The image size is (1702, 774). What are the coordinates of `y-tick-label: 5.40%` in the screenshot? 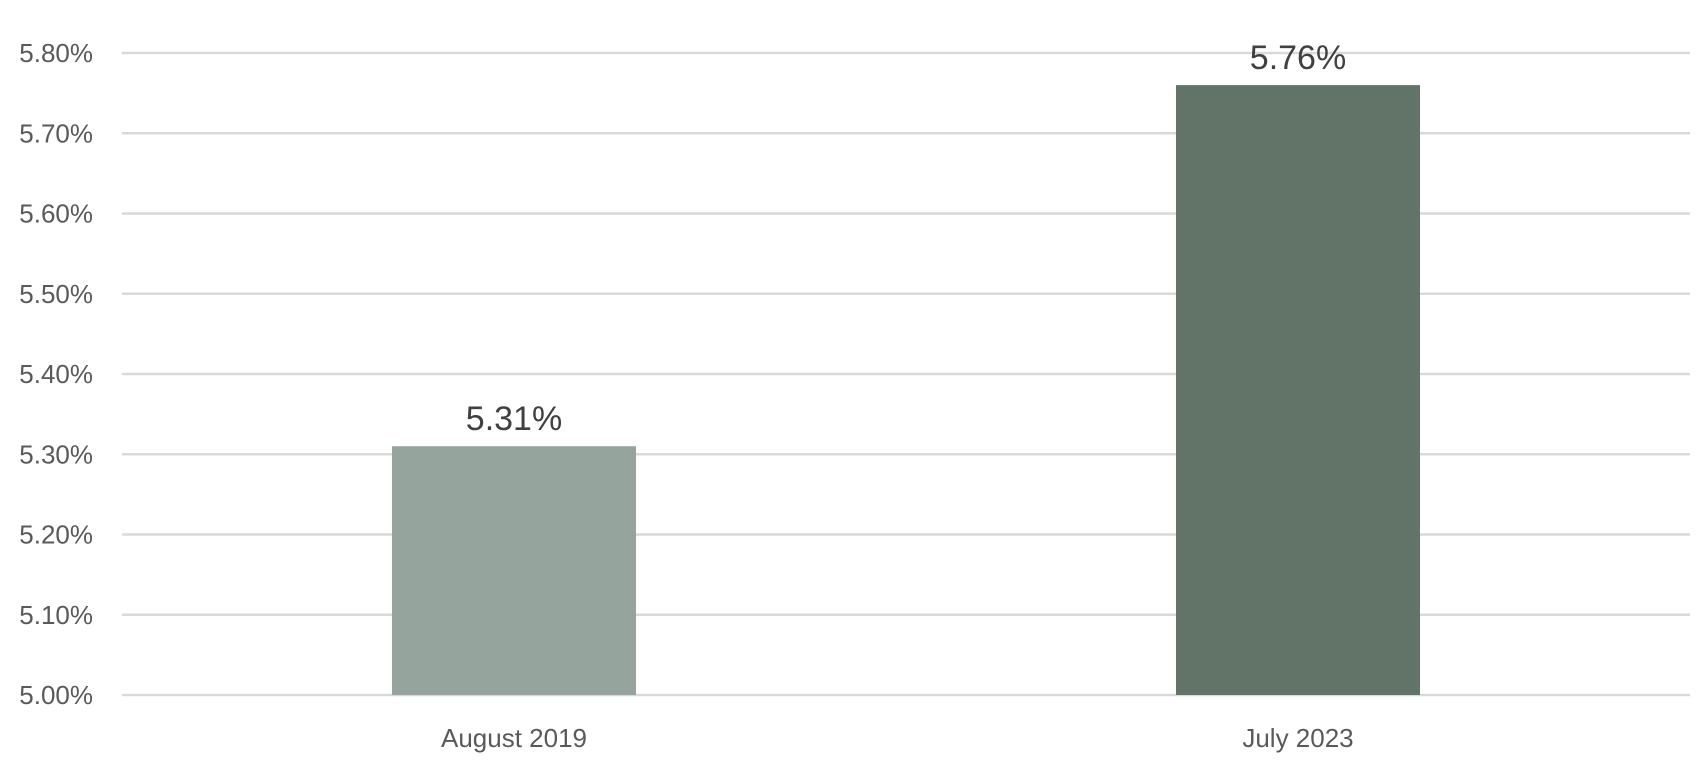 It's located at (56, 374).